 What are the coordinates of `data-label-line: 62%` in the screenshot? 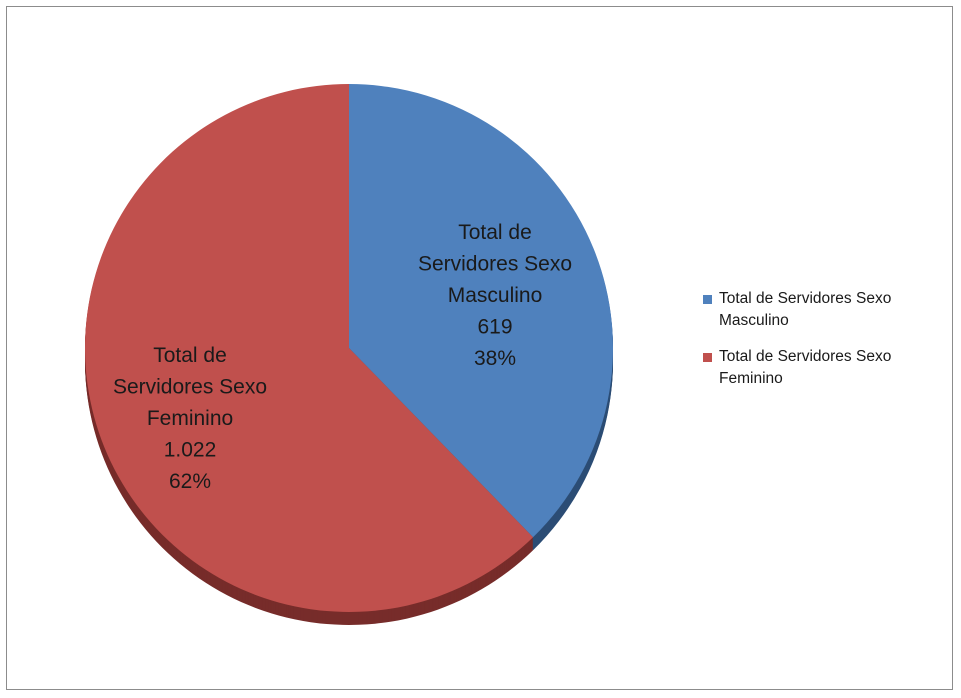 It's located at (190, 481).